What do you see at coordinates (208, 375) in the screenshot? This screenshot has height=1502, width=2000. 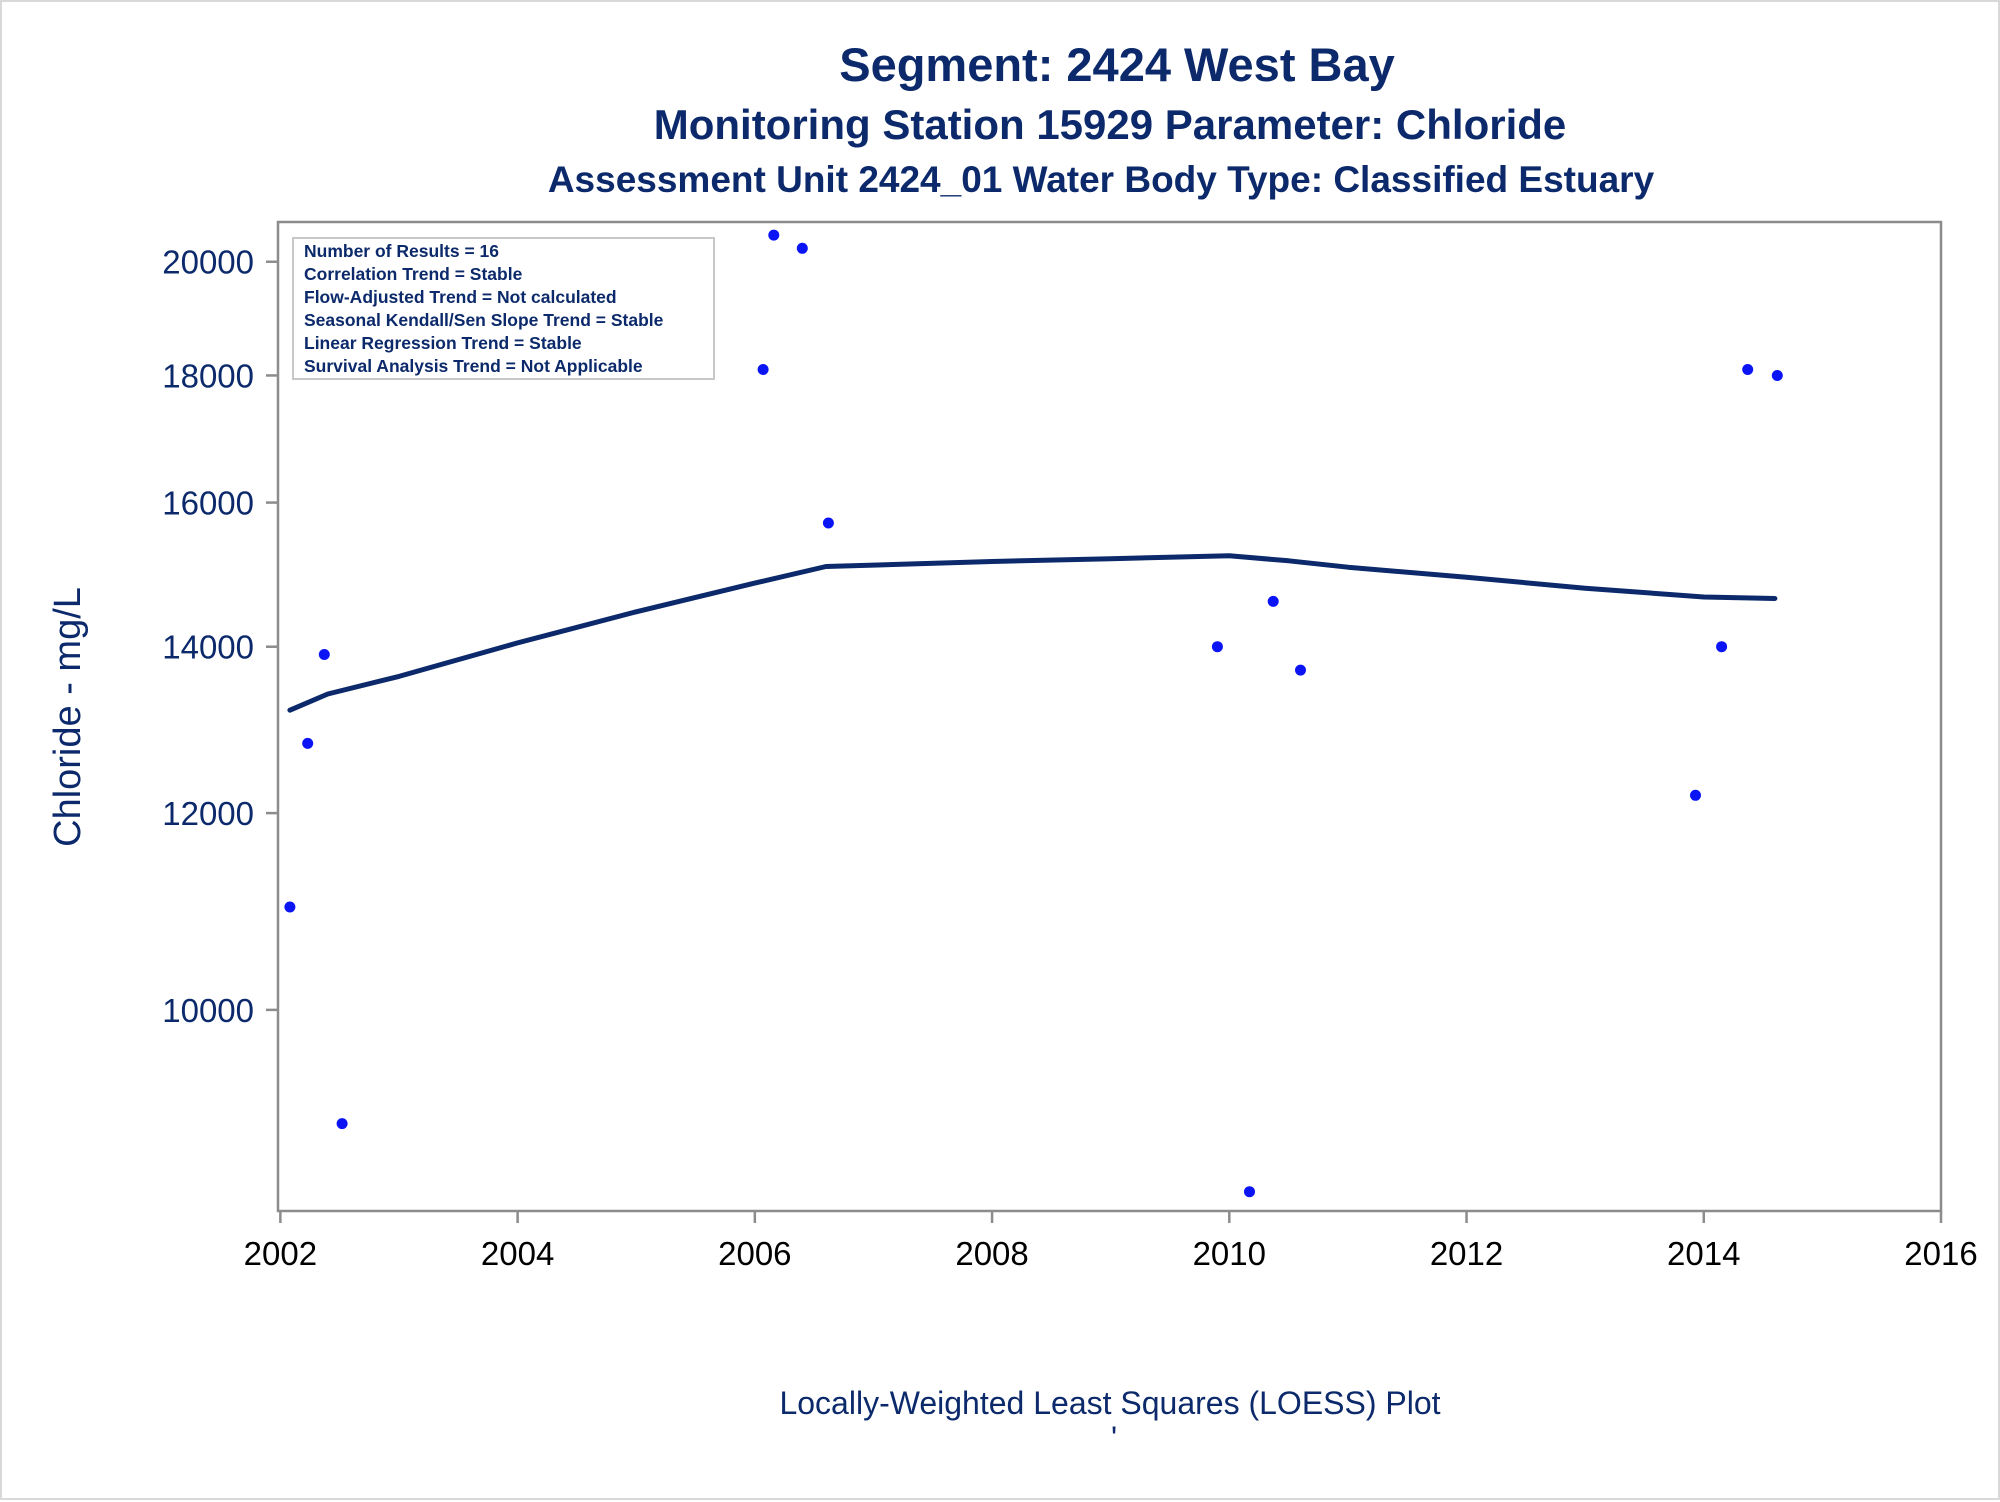 I see `y-tick-label: 18000` at bounding box center [208, 375].